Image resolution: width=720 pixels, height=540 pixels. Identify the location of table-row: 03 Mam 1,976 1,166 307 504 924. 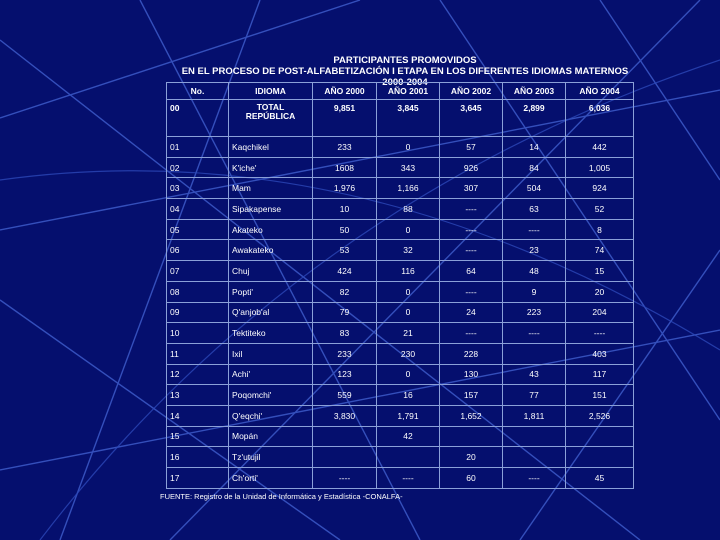
(400, 188).